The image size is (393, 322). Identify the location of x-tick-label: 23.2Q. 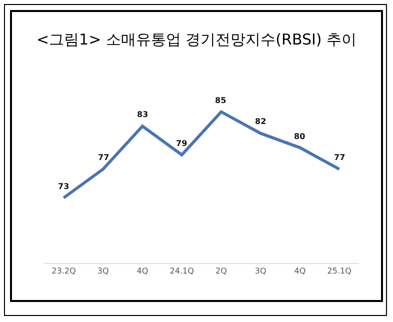
(64, 271).